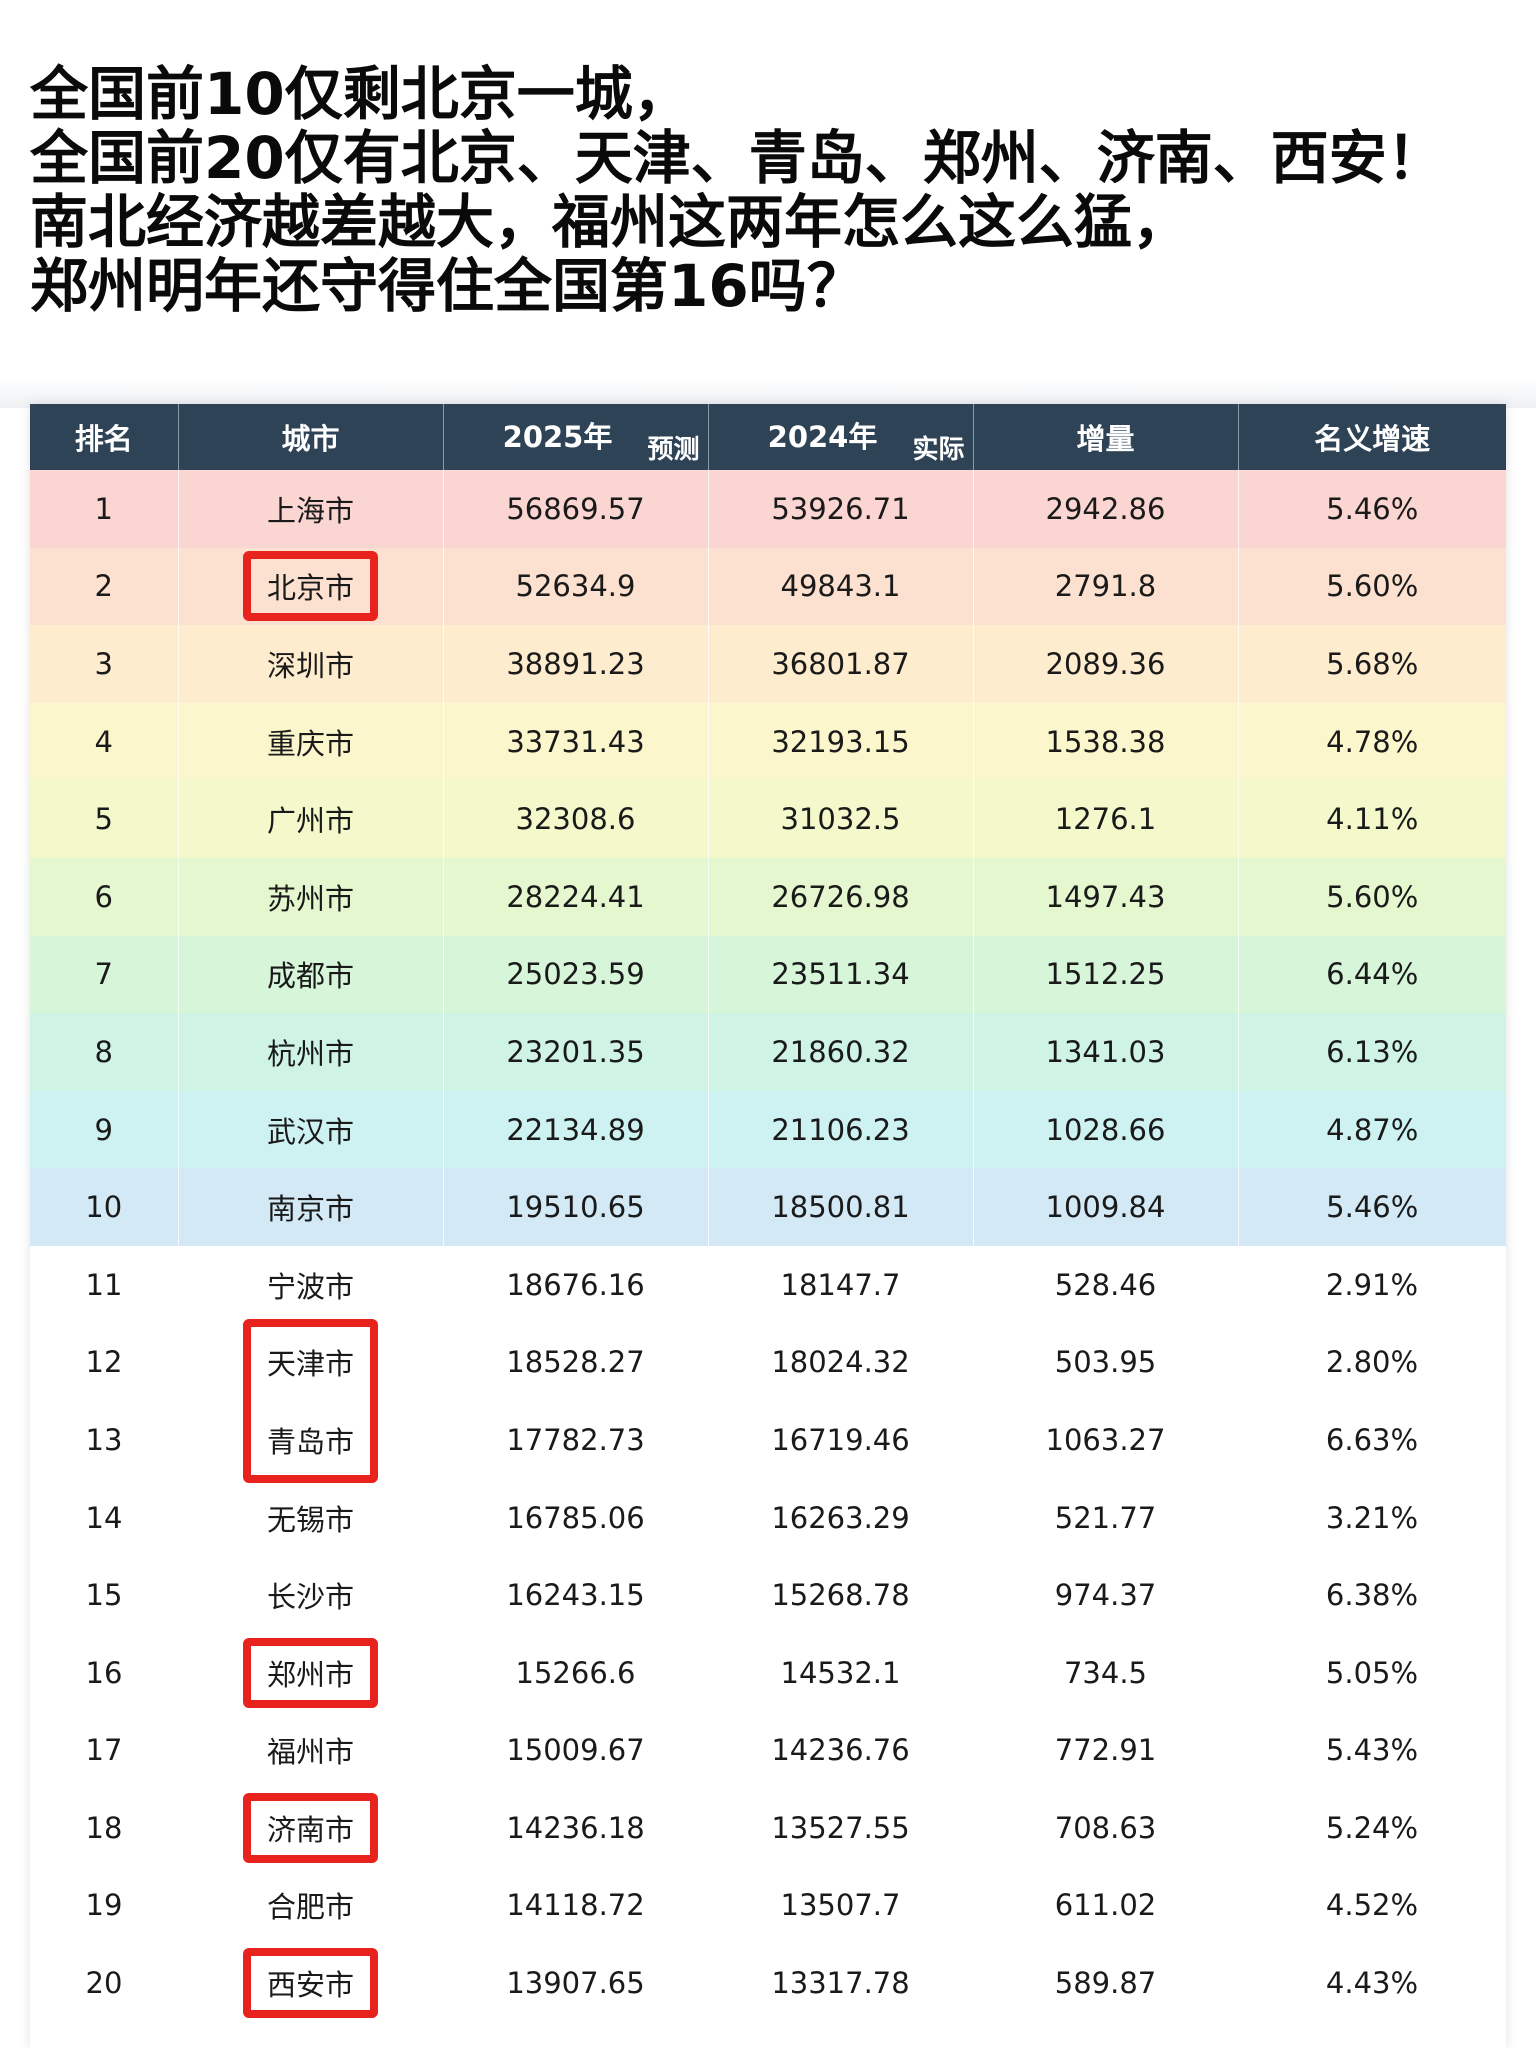 Image resolution: width=1536 pixels, height=2048 pixels. I want to click on column-header-increase: 增量, so click(1106, 437).